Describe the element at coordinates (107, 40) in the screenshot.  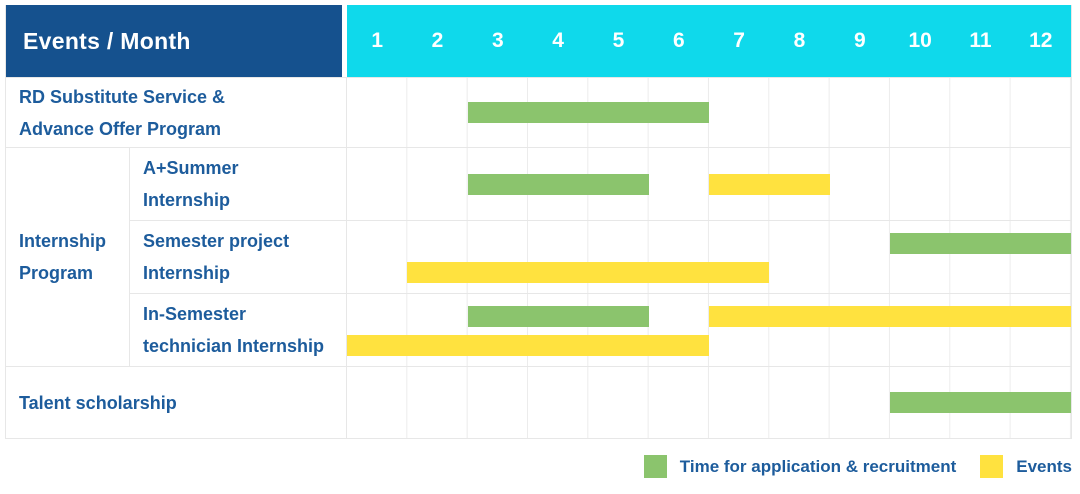
I see `events-month-header-label: Events / Month` at that location.